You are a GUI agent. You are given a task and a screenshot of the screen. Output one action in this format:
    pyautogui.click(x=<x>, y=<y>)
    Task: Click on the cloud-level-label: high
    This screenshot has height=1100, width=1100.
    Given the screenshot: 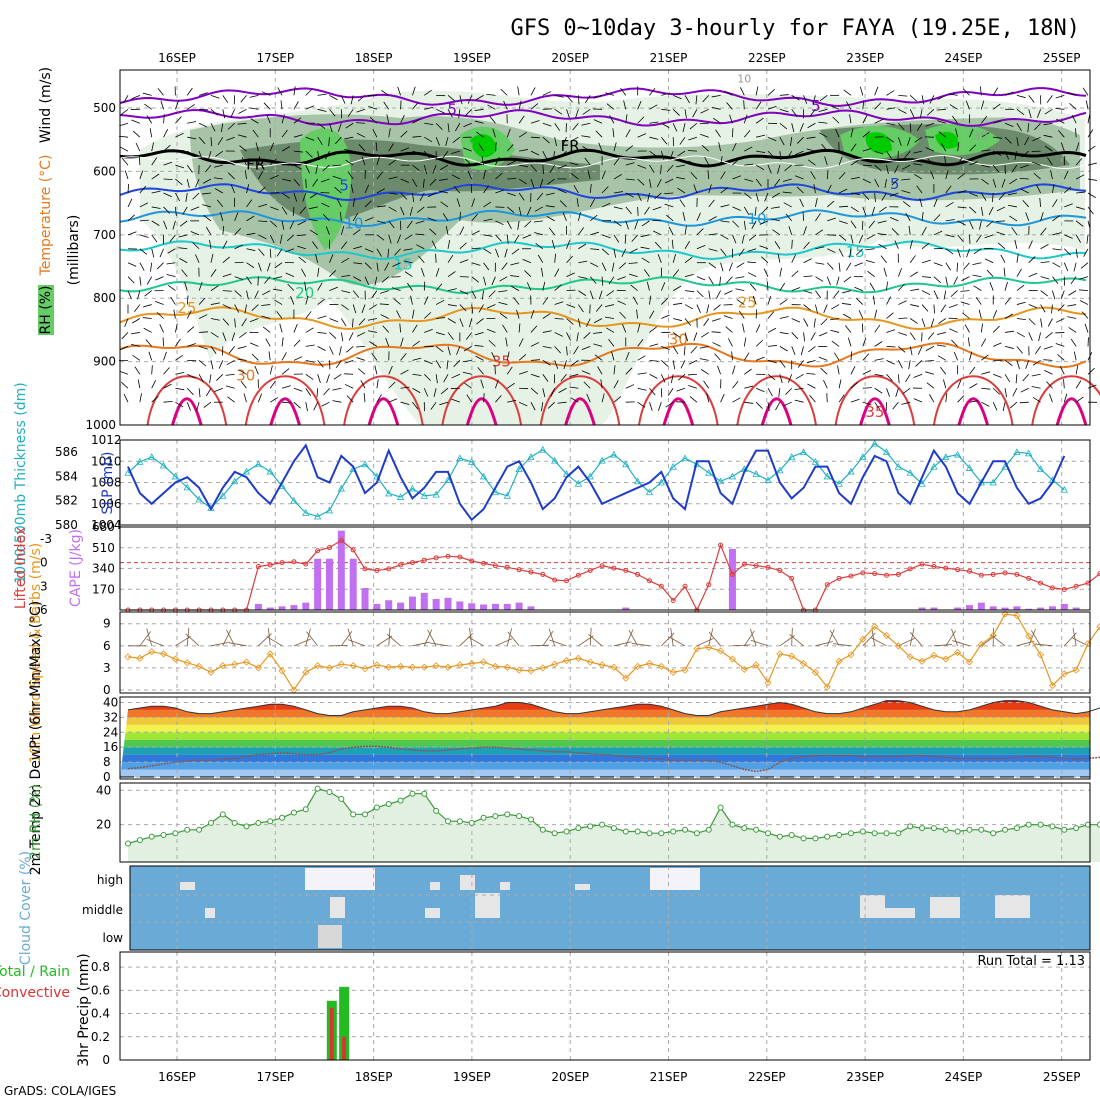 What is the action you would take?
    pyautogui.click(x=110, y=880)
    